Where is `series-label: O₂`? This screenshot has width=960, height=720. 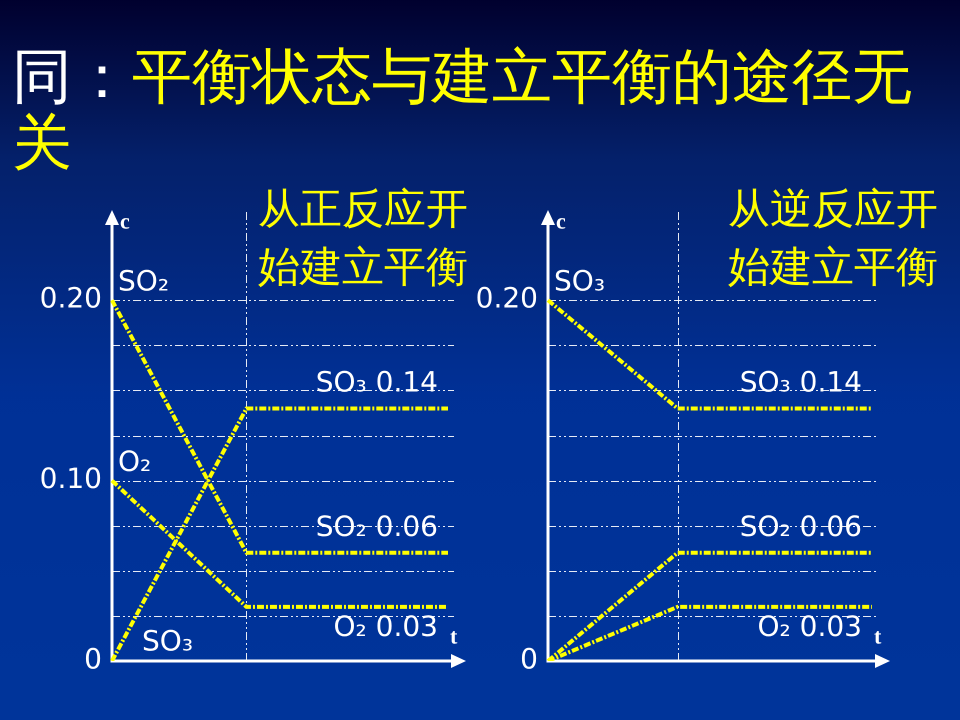 series-label: O₂ is located at coordinates (135, 461).